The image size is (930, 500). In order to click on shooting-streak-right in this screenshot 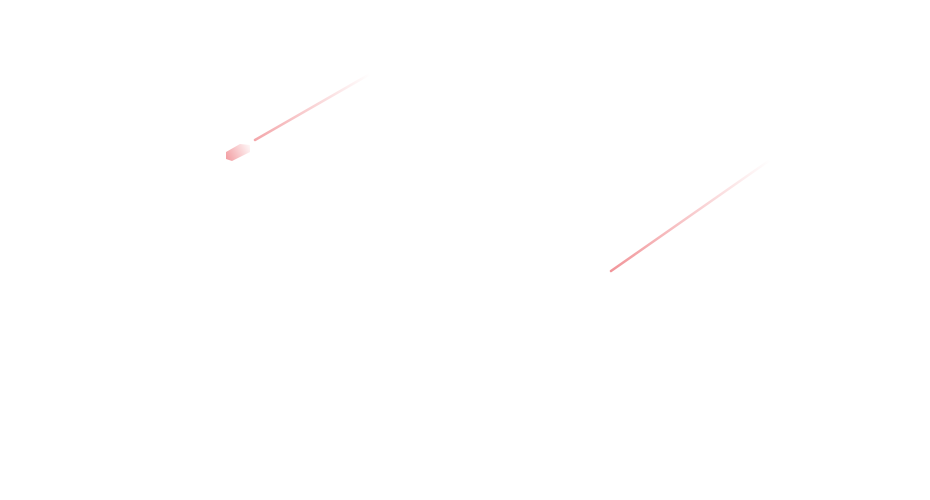, I will do `click(690, 215)`.